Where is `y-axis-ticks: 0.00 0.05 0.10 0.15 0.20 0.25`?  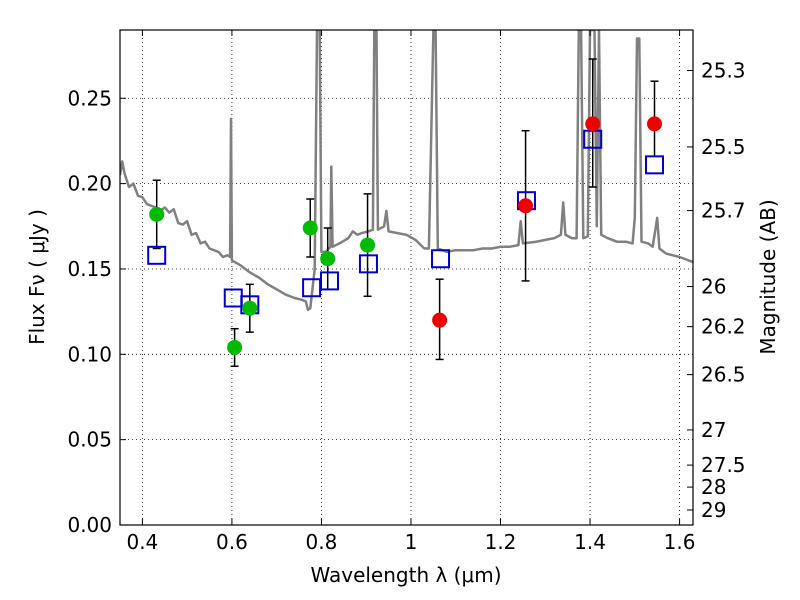 y-axis-ticks: 0.00 0.05 0.10 0.15 0.20 0.25 is located at coordinates (96, 311).